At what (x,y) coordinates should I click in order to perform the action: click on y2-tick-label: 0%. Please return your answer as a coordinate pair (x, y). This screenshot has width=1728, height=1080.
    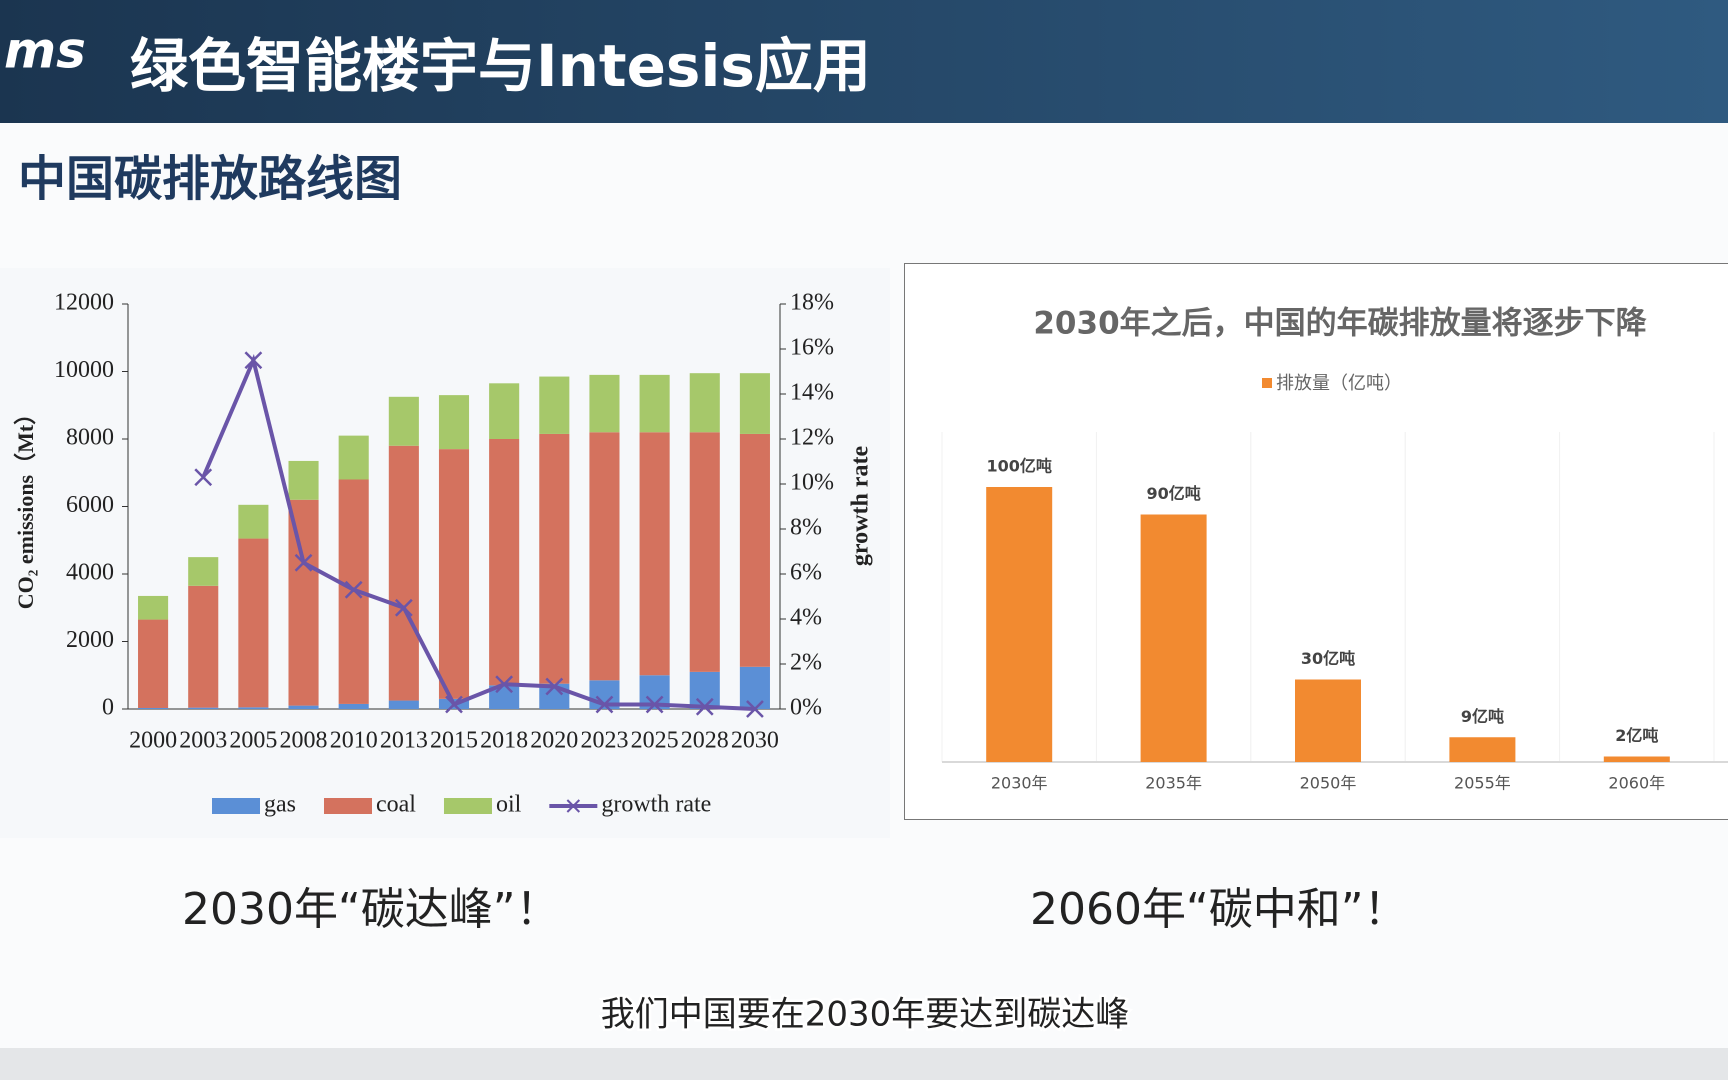
    Looking at the image, I should click on (806, 708).